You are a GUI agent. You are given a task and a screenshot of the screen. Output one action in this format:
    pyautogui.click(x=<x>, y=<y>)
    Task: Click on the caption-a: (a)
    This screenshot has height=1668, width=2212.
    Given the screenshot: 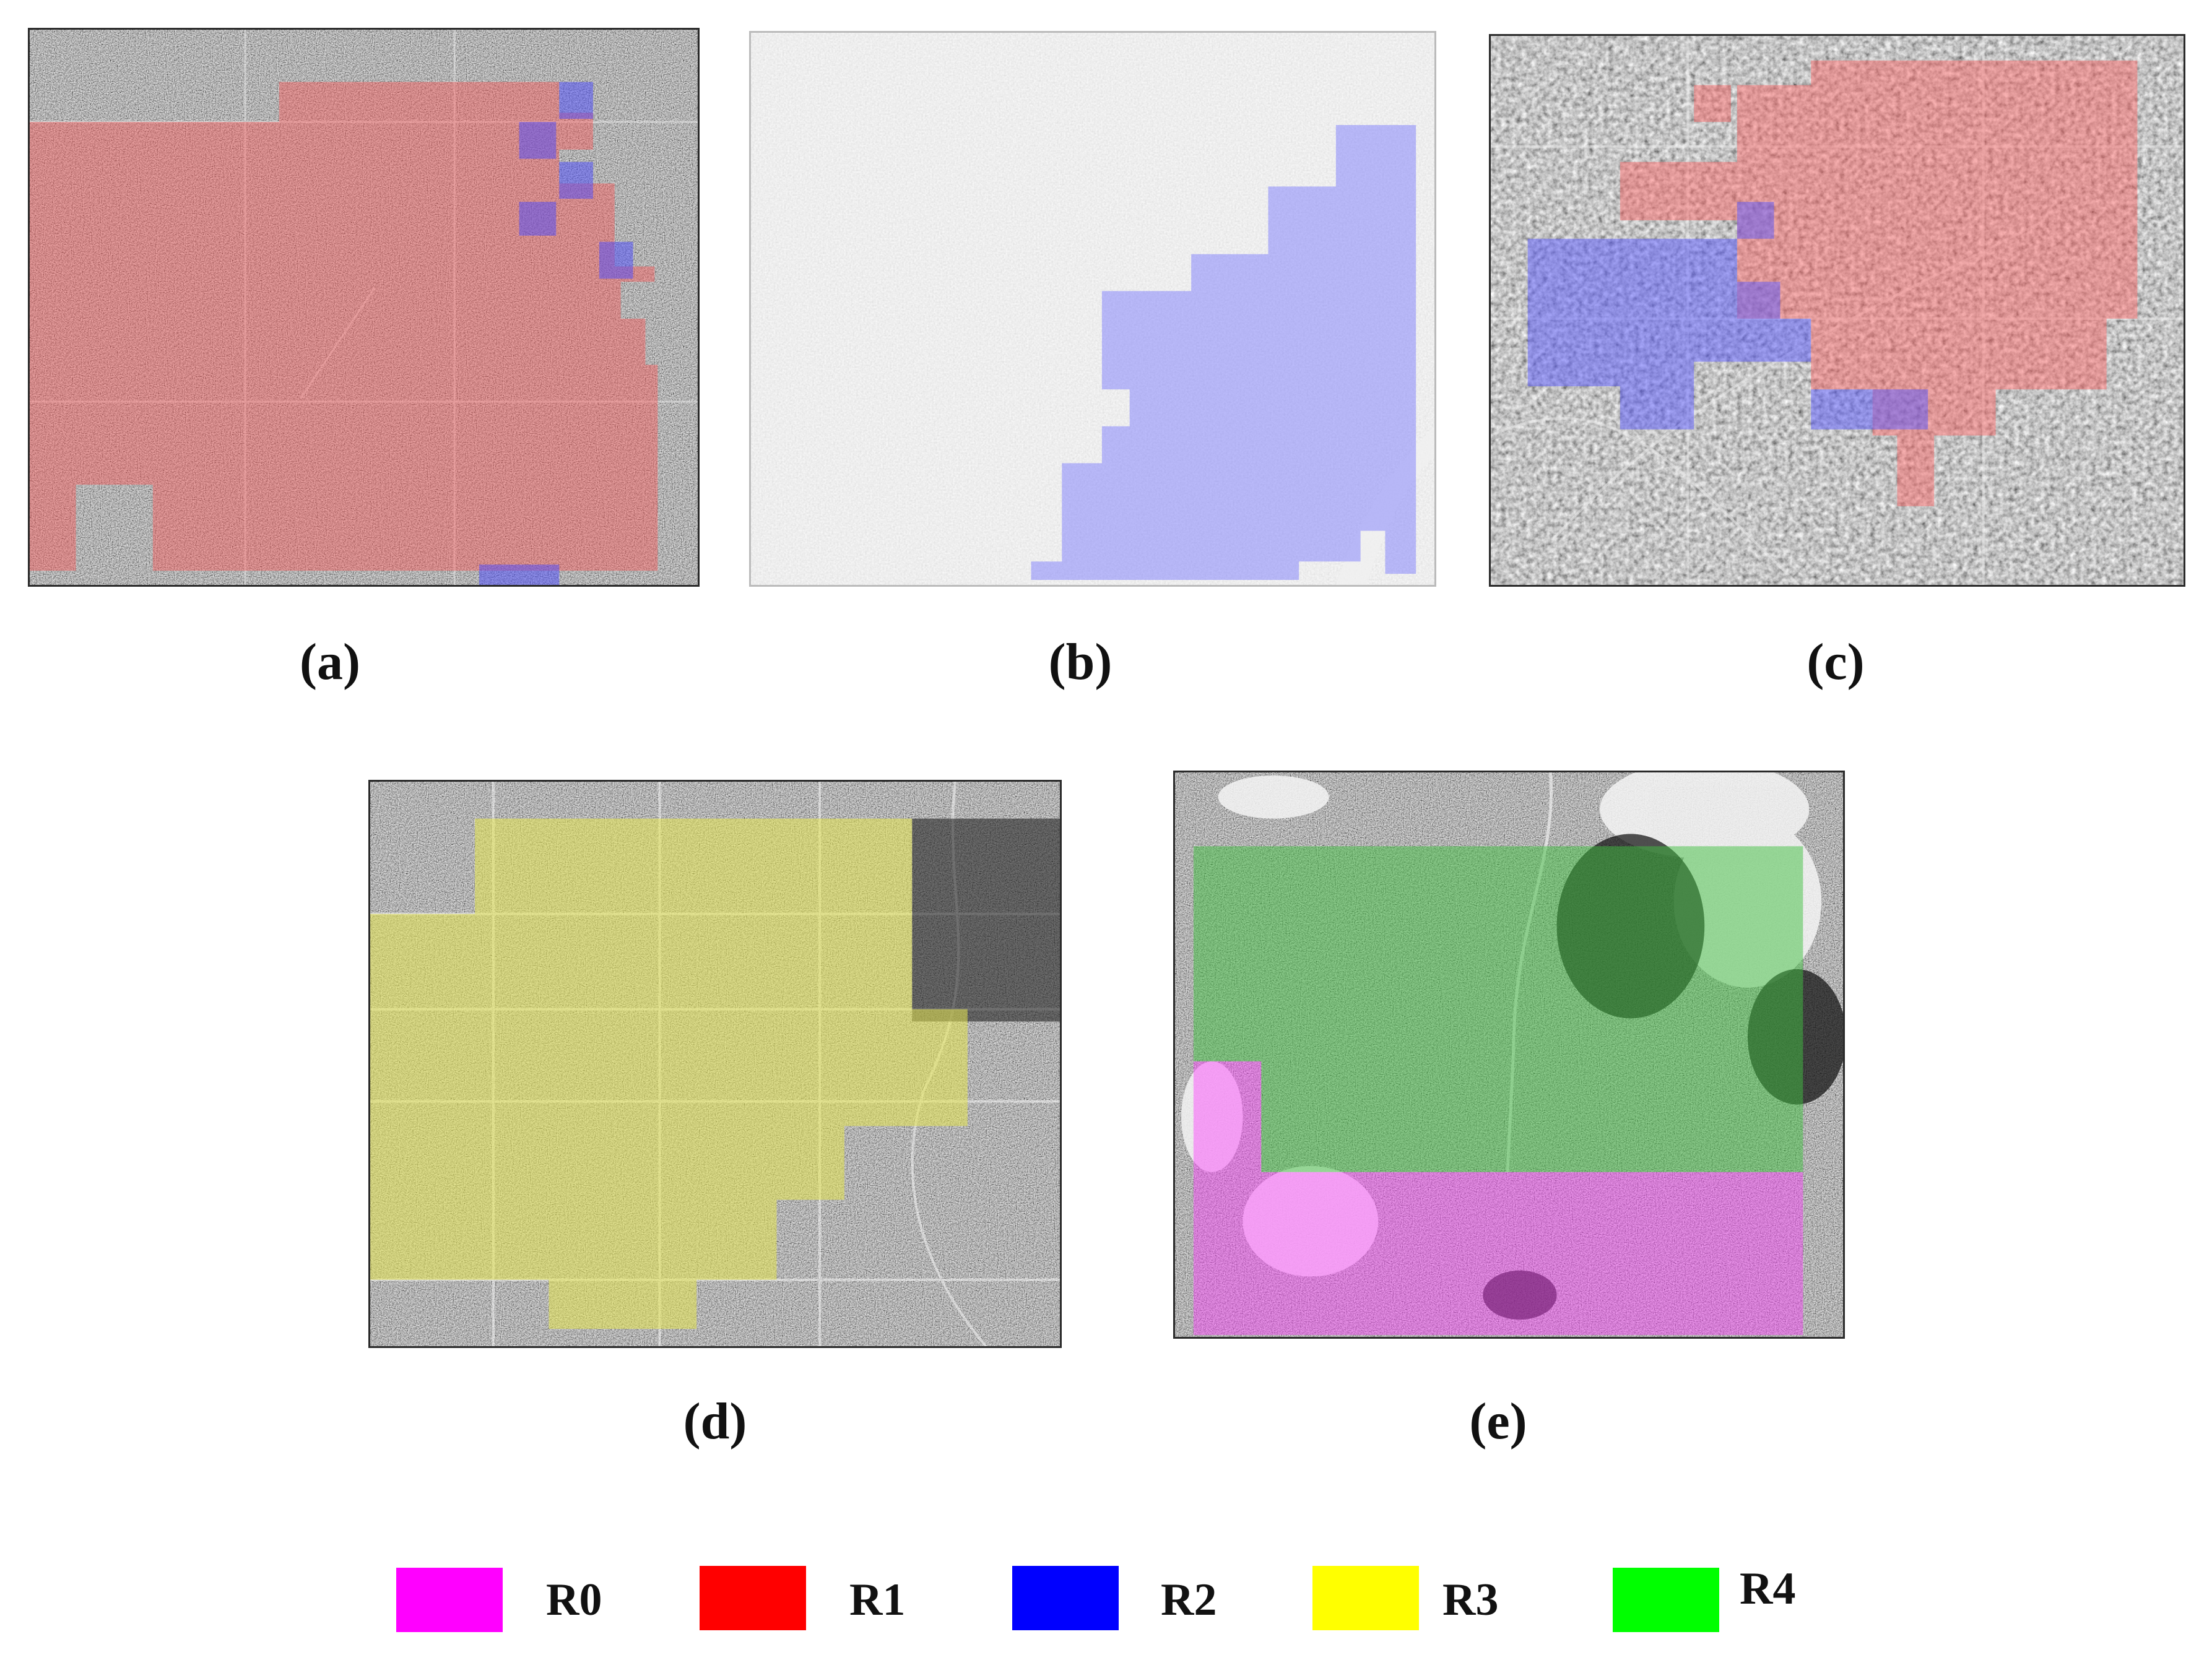 What is the action you would take?
    pyautogui.click(x=330, y=662)
    